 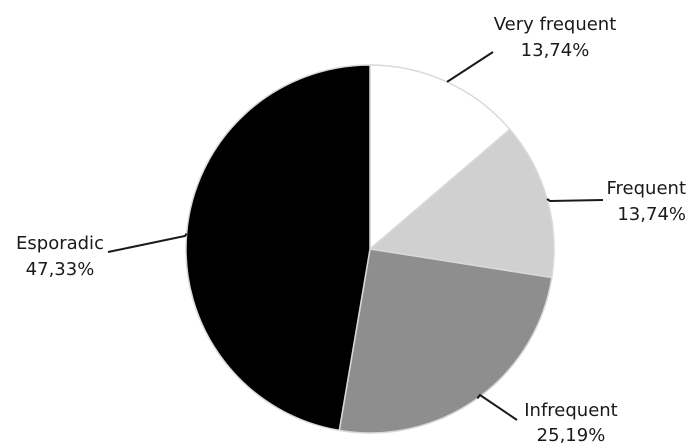 What do you see at coordinates (440, 157) in the screenshot?
I see `pie-slice-very-frequent` at bounding box center [440, 157].